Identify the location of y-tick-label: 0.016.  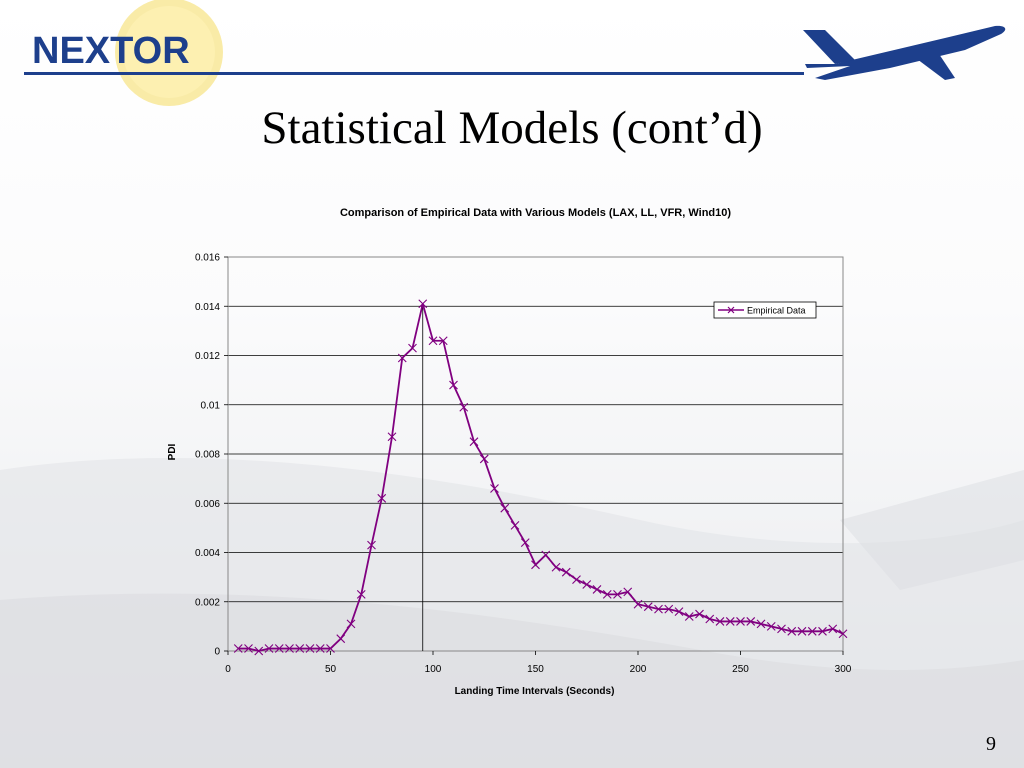
(207, 258).